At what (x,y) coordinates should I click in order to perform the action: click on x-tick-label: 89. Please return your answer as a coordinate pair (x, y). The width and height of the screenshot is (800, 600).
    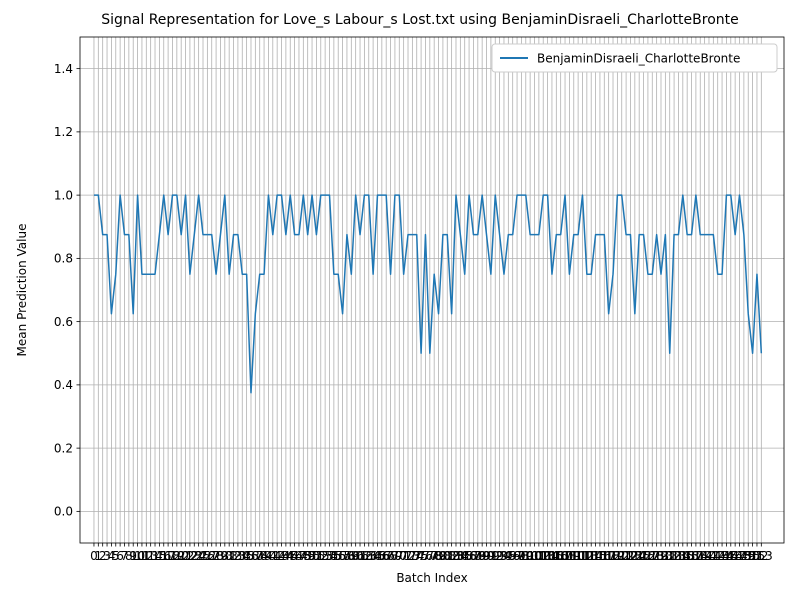
    Looking at the image, I should click on (482, 556).